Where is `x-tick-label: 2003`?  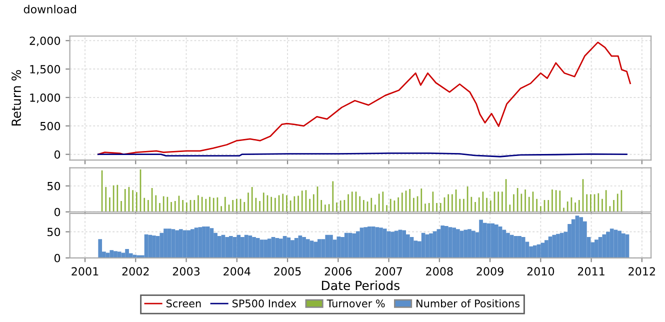
x-tick-label: 2003 is located at coordinates (186, 271).